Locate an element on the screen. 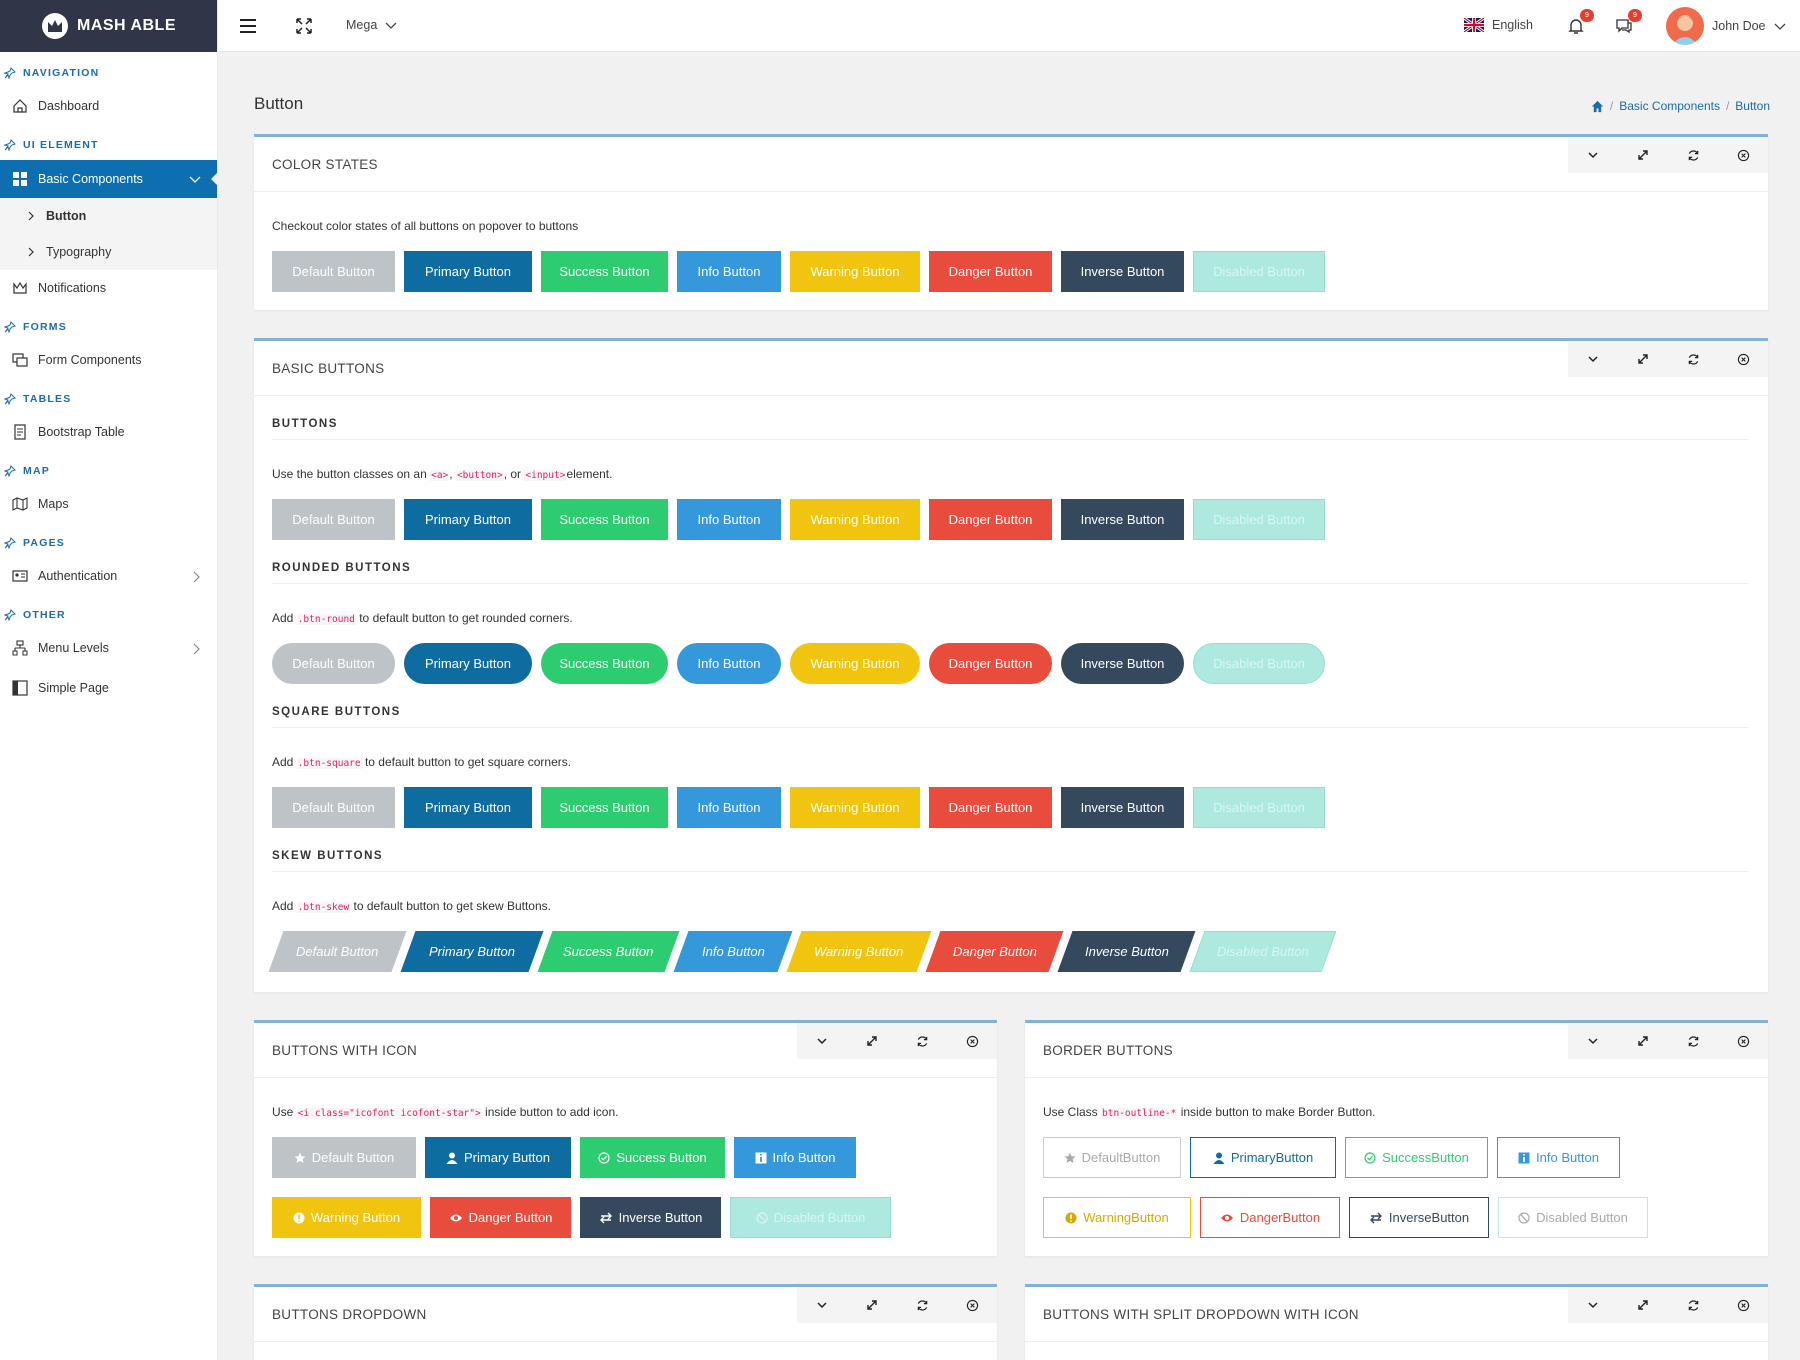 The image size is (1800, 1360). outline-default-button: DefaultButton is located at coordinates (1112, 1157).